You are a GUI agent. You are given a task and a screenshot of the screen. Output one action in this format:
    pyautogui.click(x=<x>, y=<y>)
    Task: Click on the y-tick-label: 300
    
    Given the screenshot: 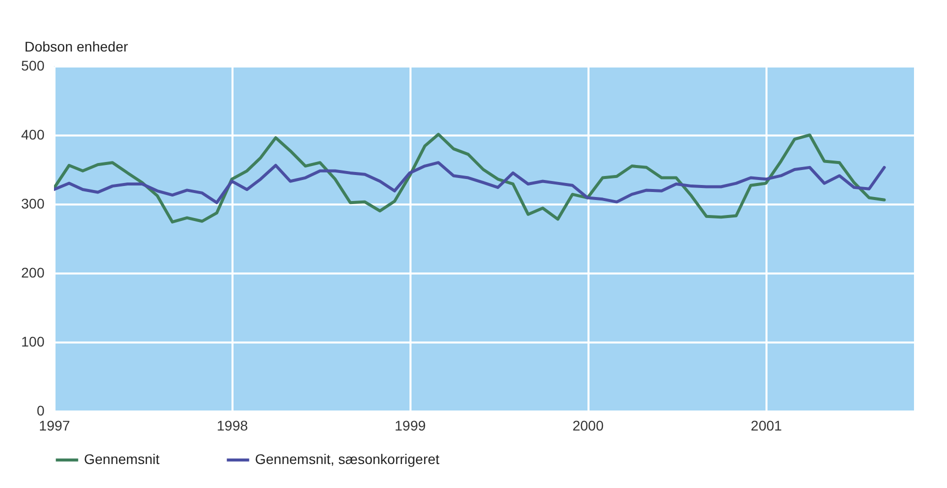 What is the action you would take?
    pyautogui.click(x=33, y=204)
    